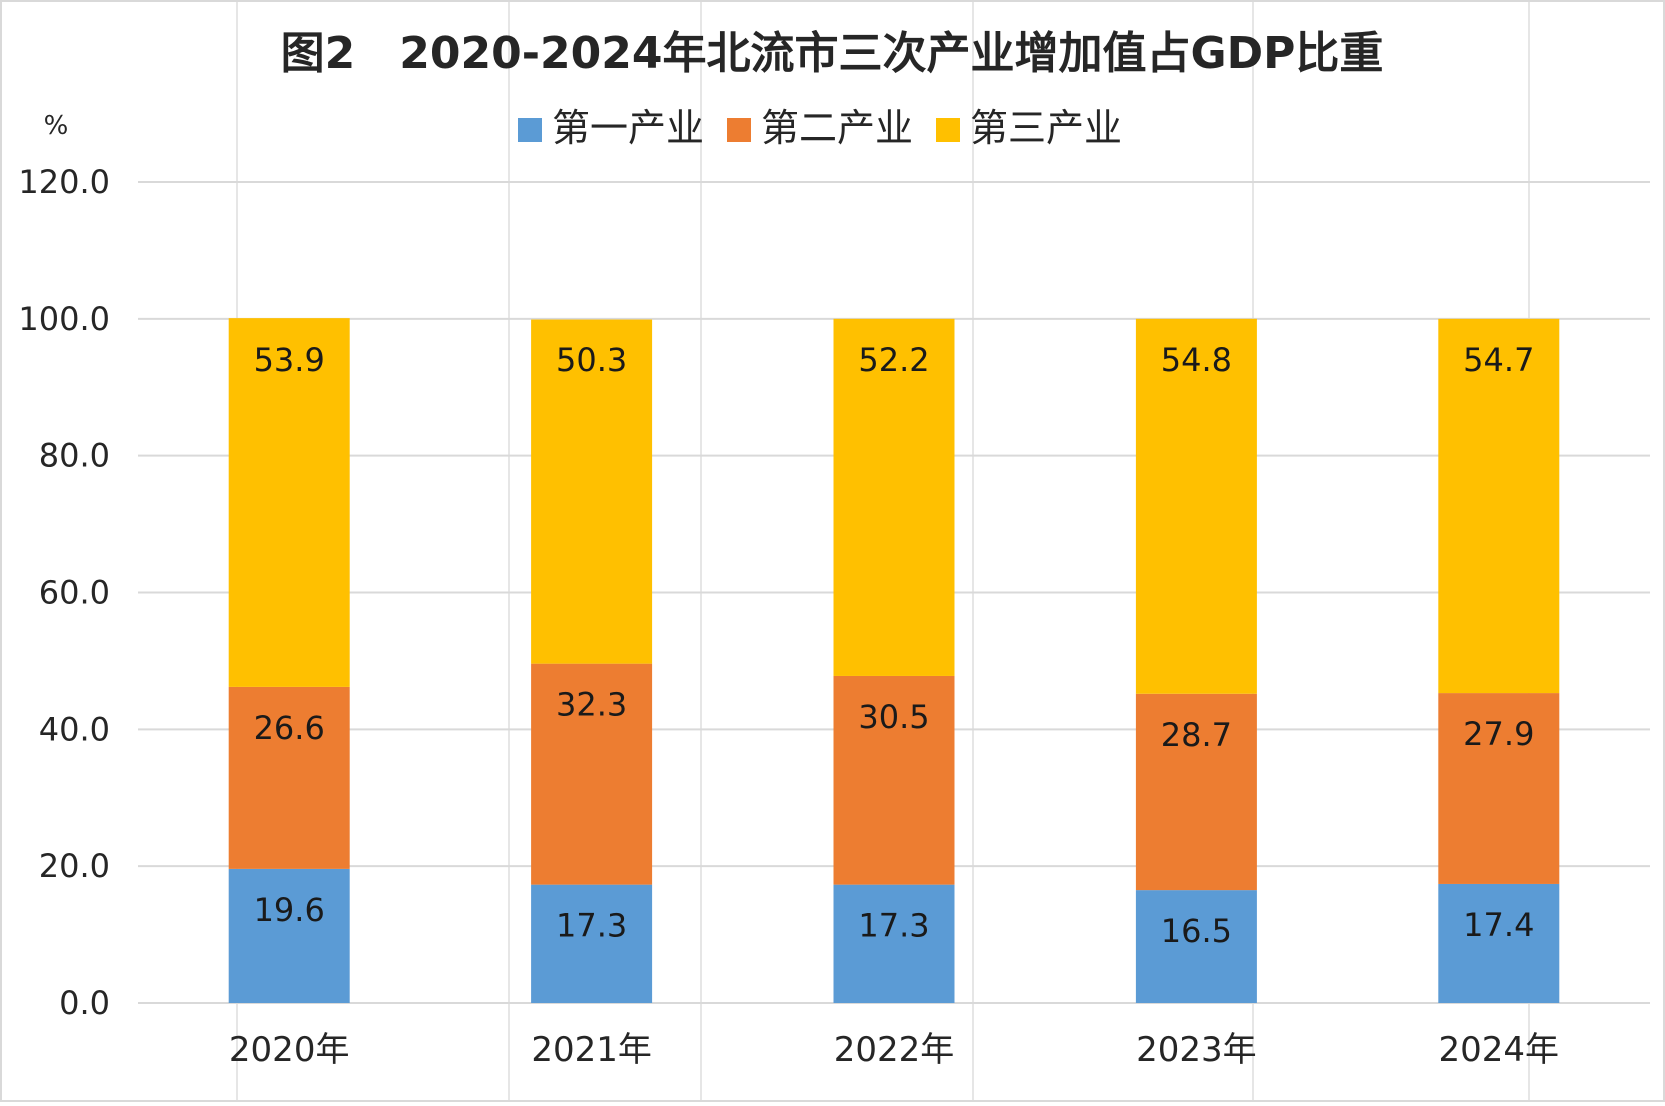 Image resolution: width=1665 pixels, height=1106 pixels. I want to click on x-category-label: 2021年, so click(591, 1050).